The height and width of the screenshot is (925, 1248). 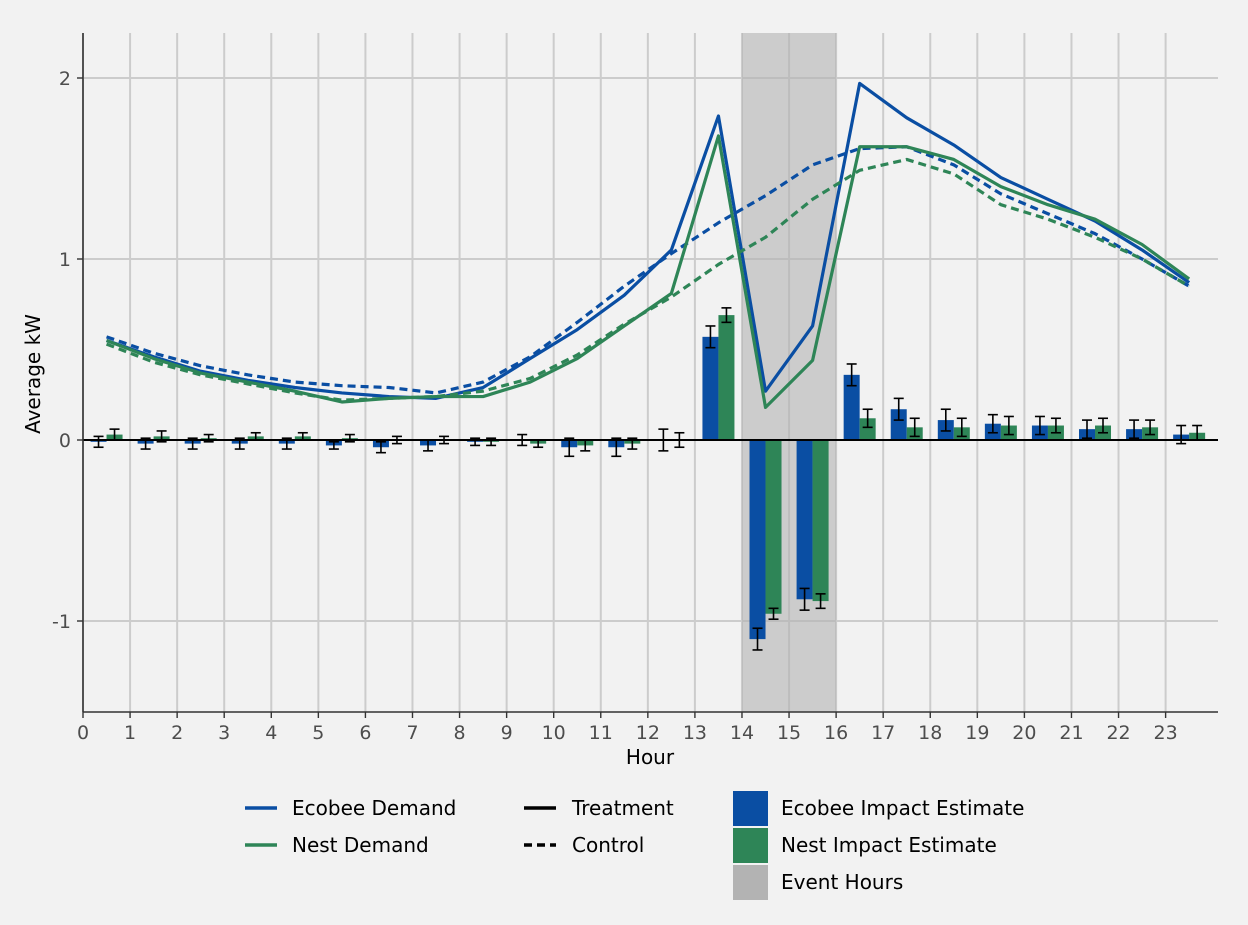 What do you see at coordinates (889, 845) in the screenshot?
I see `legend-label: Nest Impact Estimate` at bounding box center [889, 845].